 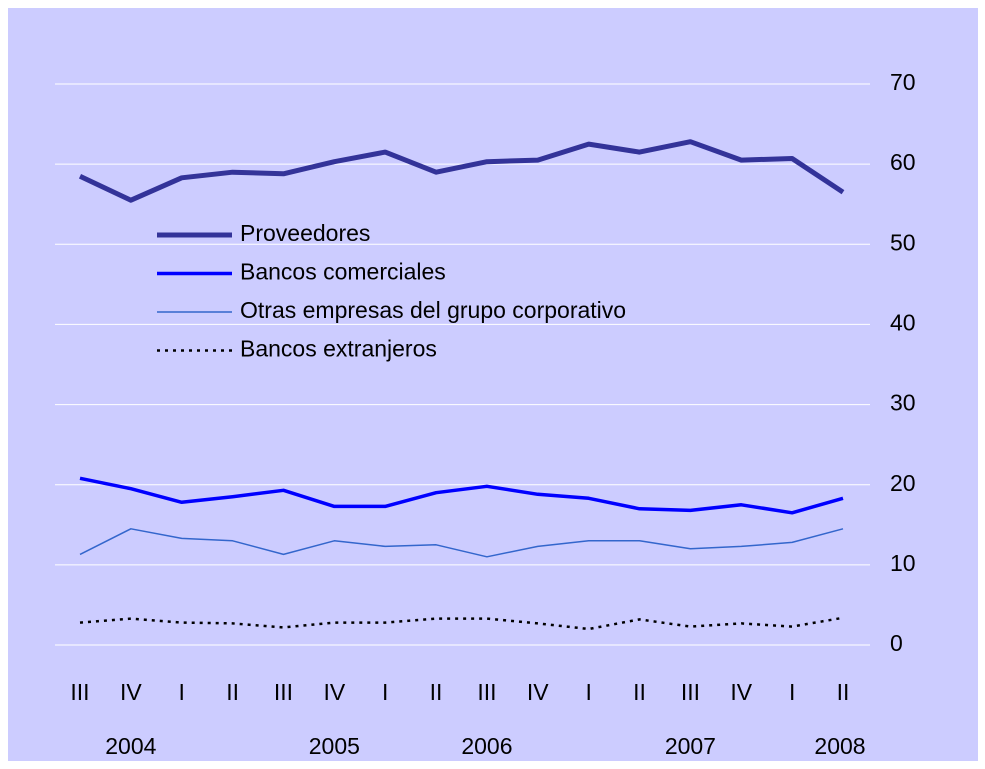 I want to click on y-tick-label: 60, so click(x=903, y=162).